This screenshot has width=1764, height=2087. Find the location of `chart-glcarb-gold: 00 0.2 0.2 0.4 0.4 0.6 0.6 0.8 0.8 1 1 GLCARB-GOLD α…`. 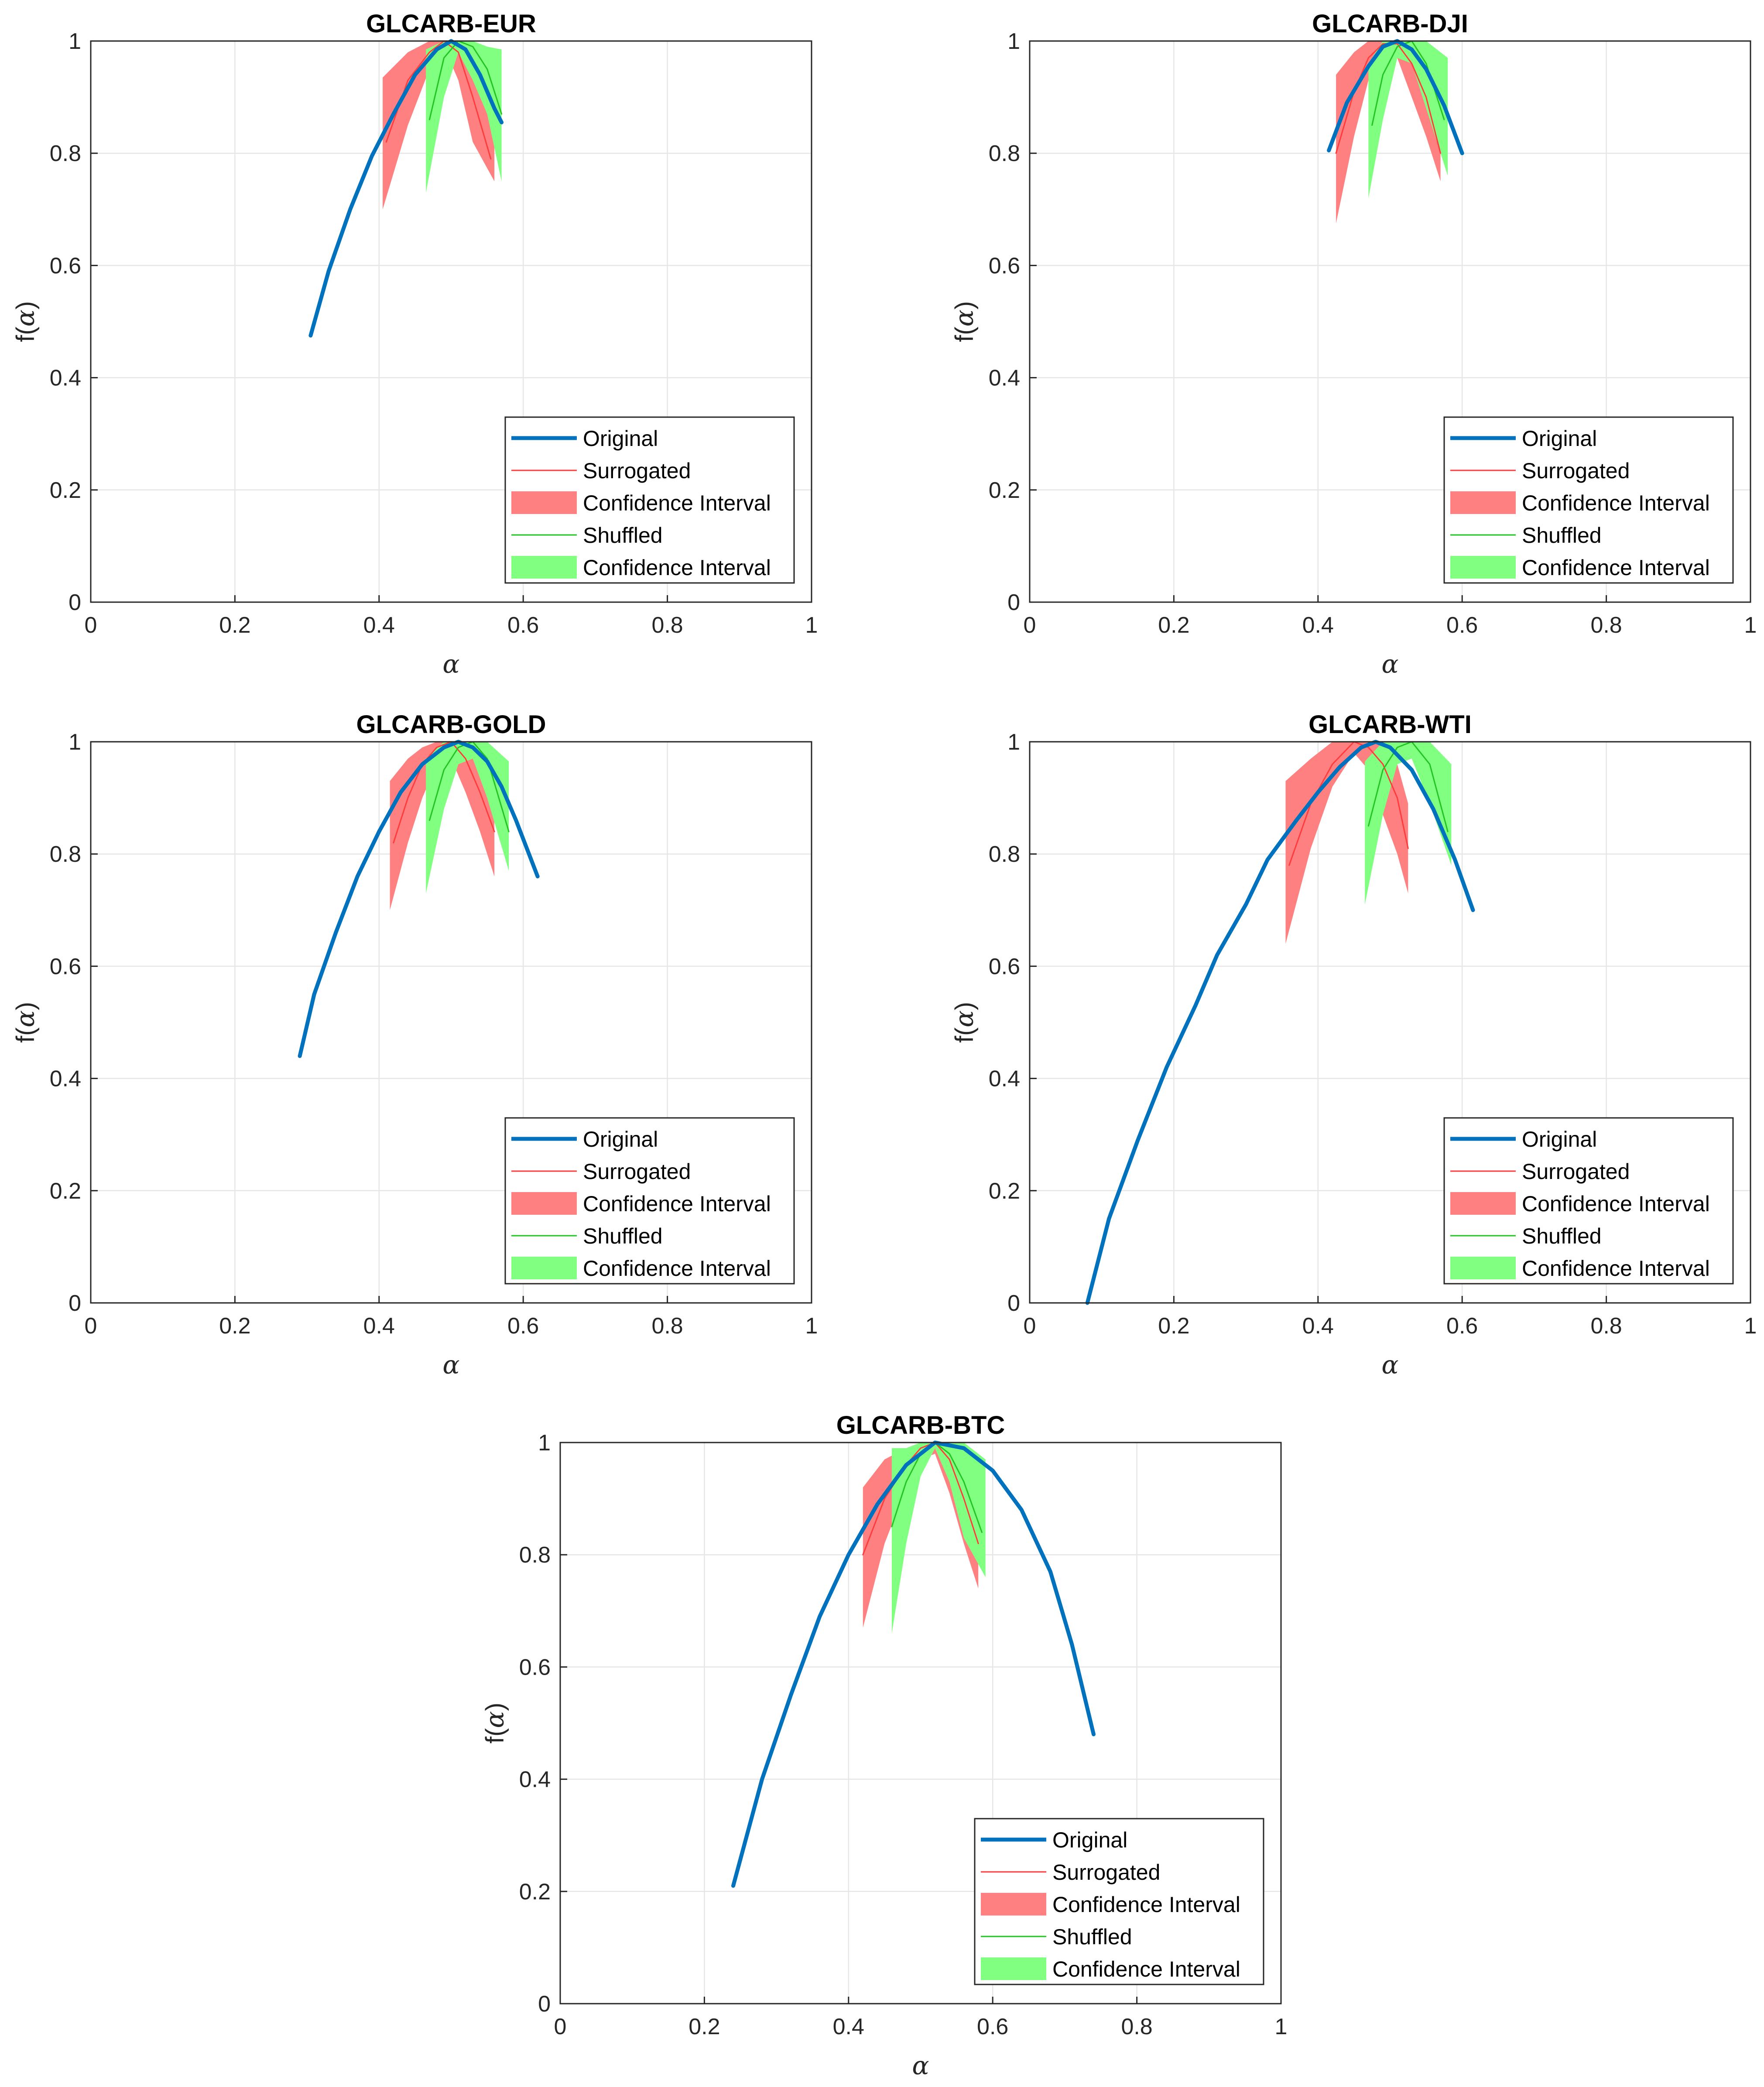

chart-glcarb-gold: 00 0.2 0.2 0.4 0.4 0.6 0.6 0.8 0.8 1 1 GLCARB-GOLD α… is located at coordinates (414, 1045).